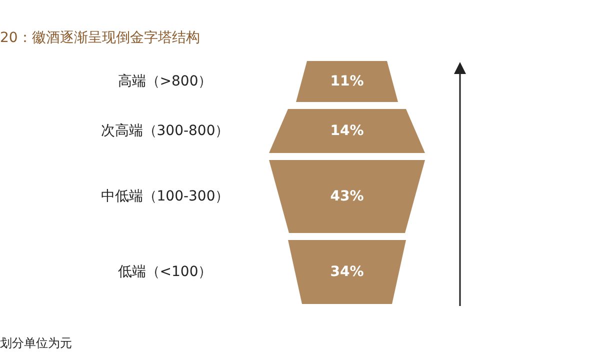 Image resolution: width=611 pixels, height=353 pixels. What do you see at coordinates (165, 272) in the screenshot?
I see `category-label: 低端（<100）` at bounding box center [165, 272].